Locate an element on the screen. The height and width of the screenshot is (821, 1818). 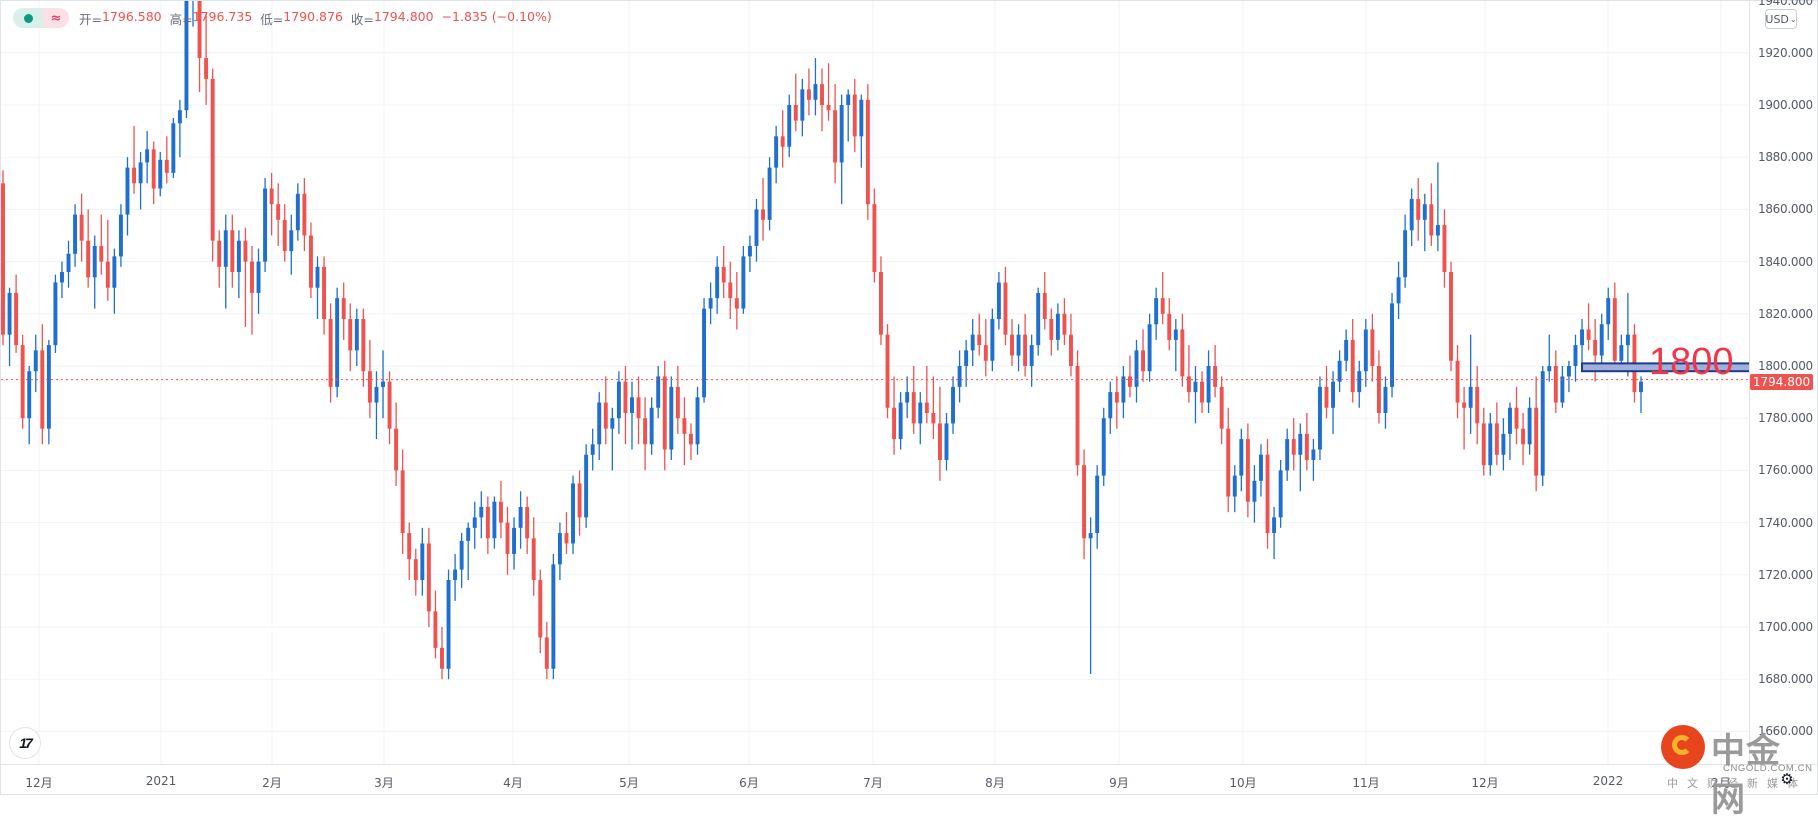
wave-icon: ≈ is located at coordinates (56, 18).